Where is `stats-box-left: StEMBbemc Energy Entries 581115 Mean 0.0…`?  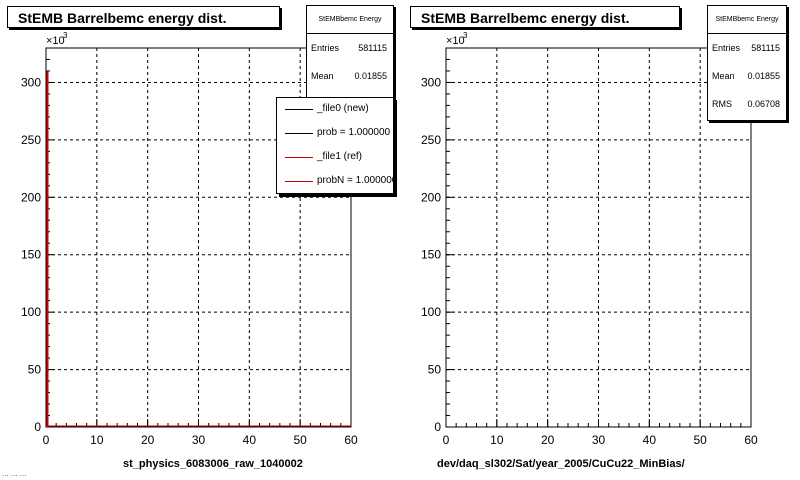
stats-box-left: StEMBbemc Energy Entries 581115 Mean 0.0… is located at coordinates (350, 52).